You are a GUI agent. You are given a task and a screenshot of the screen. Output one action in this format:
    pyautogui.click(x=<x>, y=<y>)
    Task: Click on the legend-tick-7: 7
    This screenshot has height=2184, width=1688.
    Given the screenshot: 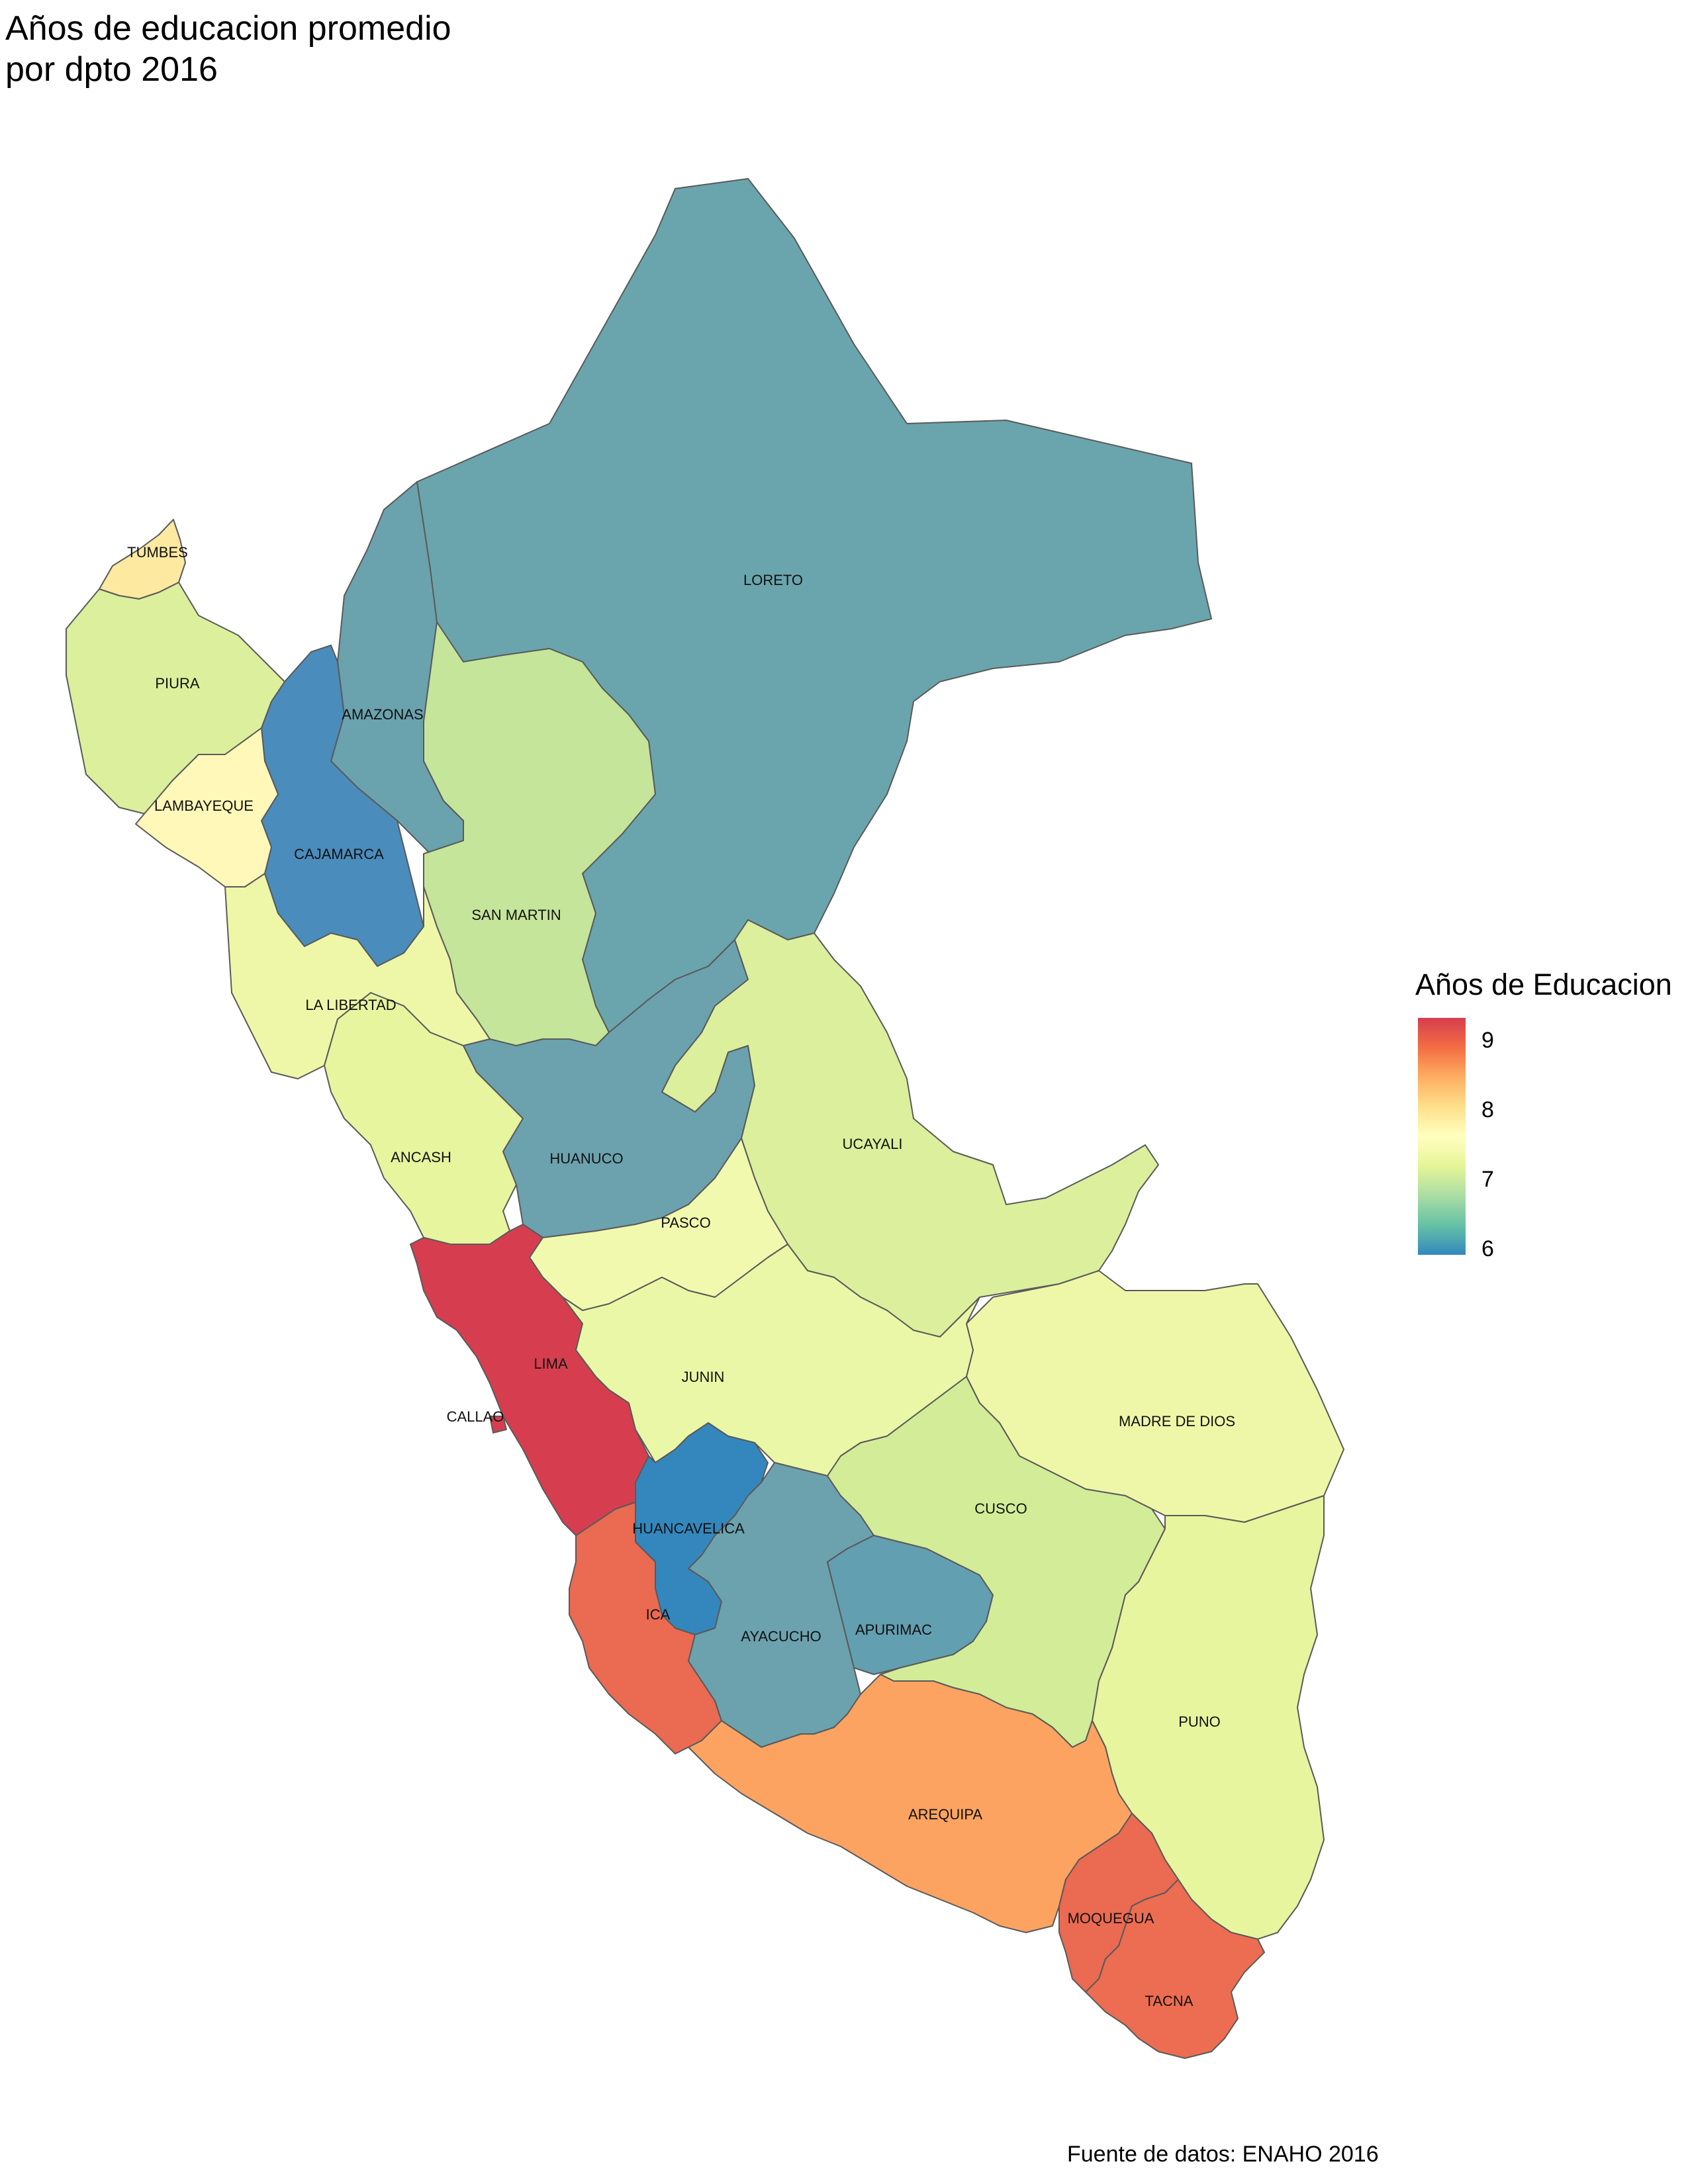 What is the action you would take?
    pyautogui.click(x=1487, y=1179)
    